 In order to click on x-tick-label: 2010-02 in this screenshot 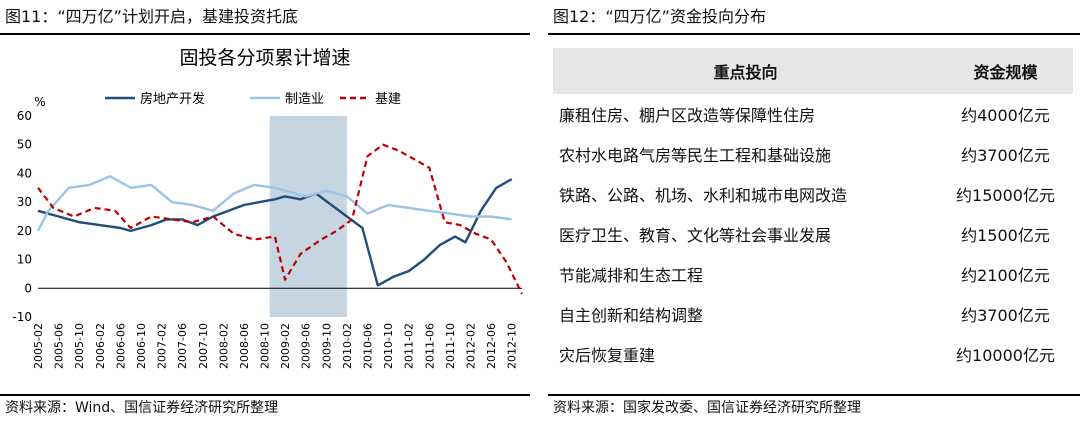, I will do `click(347, 346)`.